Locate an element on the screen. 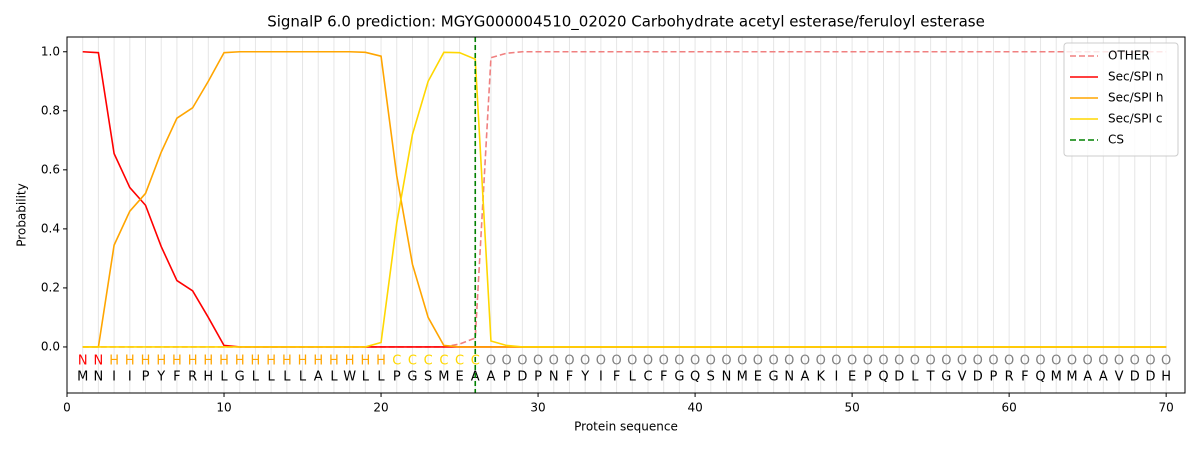 Image resolution: width=1200 pixels, height=450 pixels. x-tick-label: 30 is located at coordinates (537, 408).